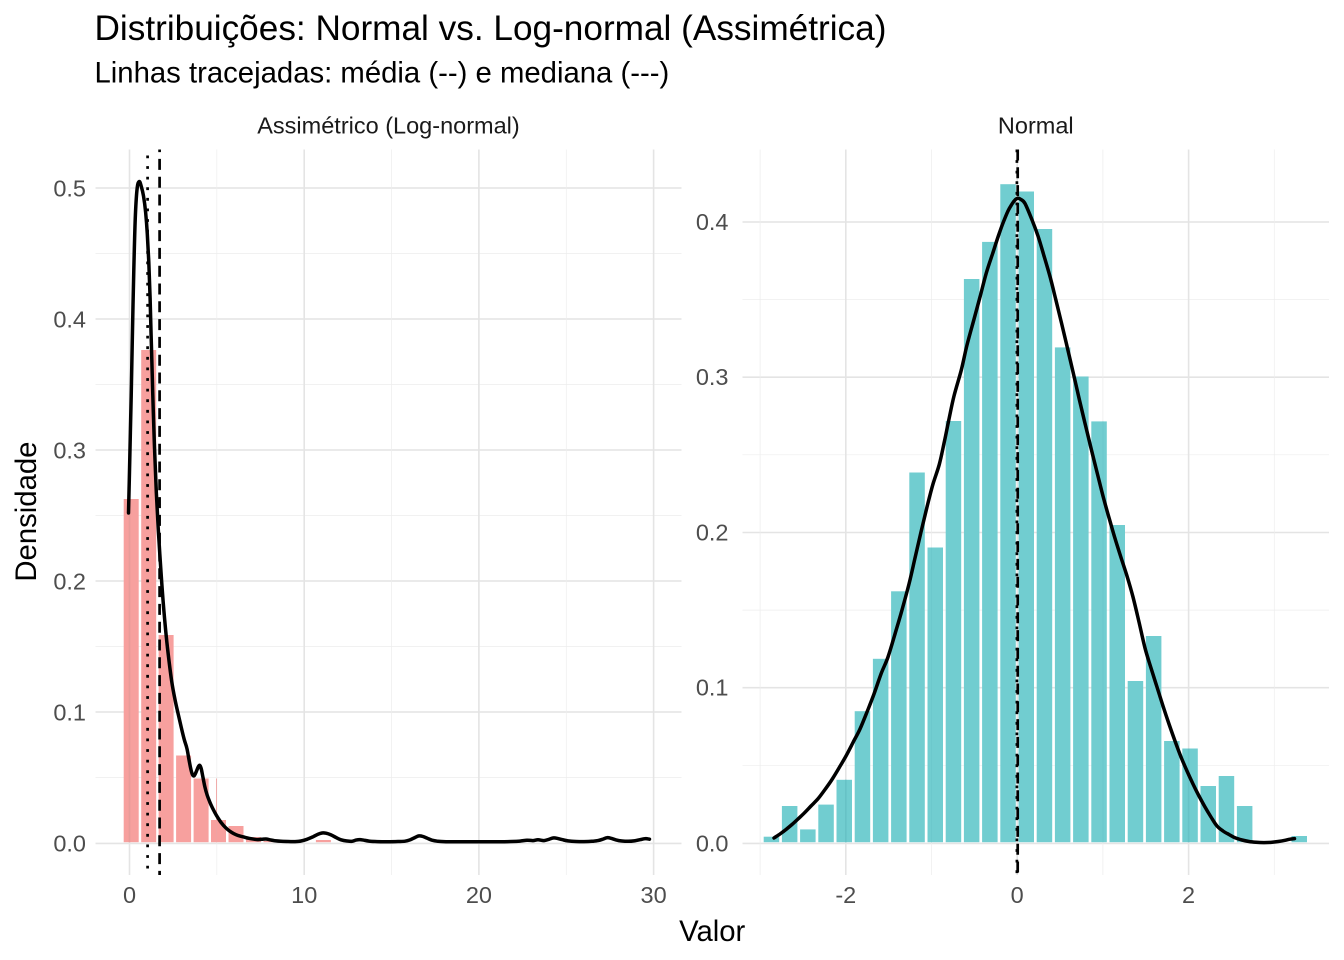 This screenshot has width=1344, height=960. I want to click on svg-text: 20, so click(479, 895).